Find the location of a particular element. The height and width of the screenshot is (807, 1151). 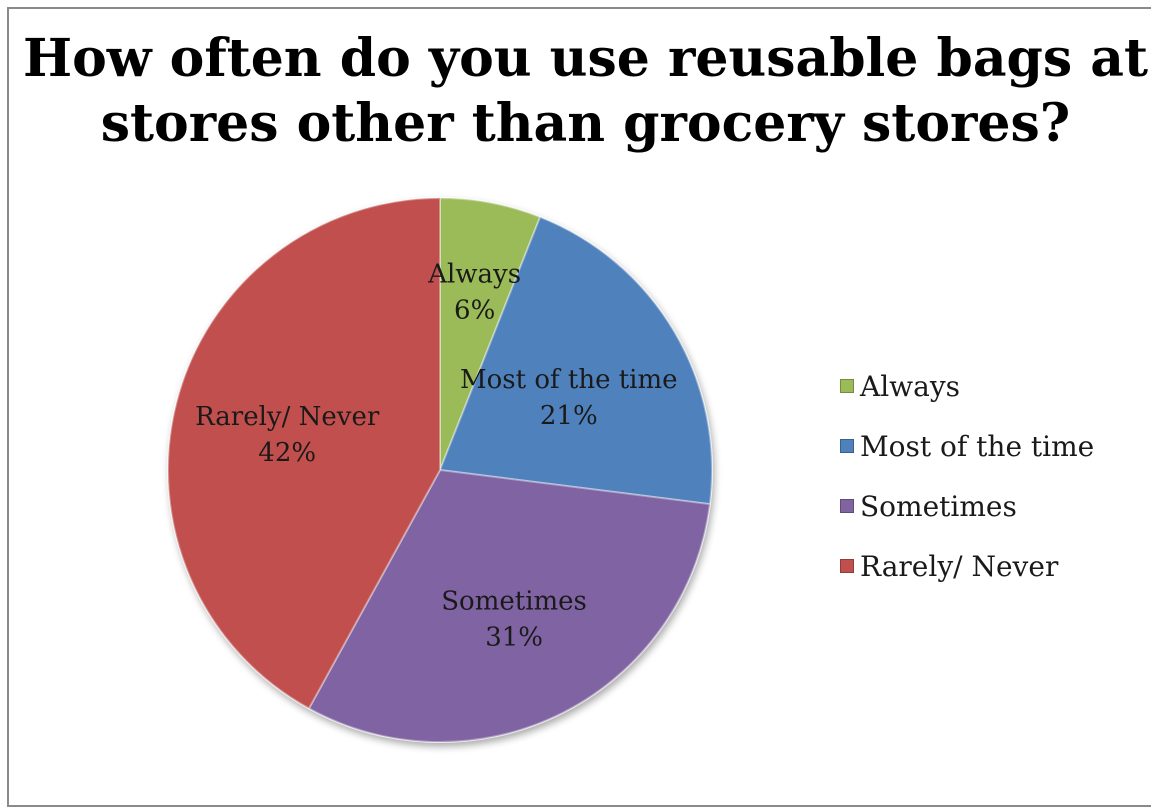

legend-item-most-of-the-time: Most of the time is located at coordinates (967, 446).